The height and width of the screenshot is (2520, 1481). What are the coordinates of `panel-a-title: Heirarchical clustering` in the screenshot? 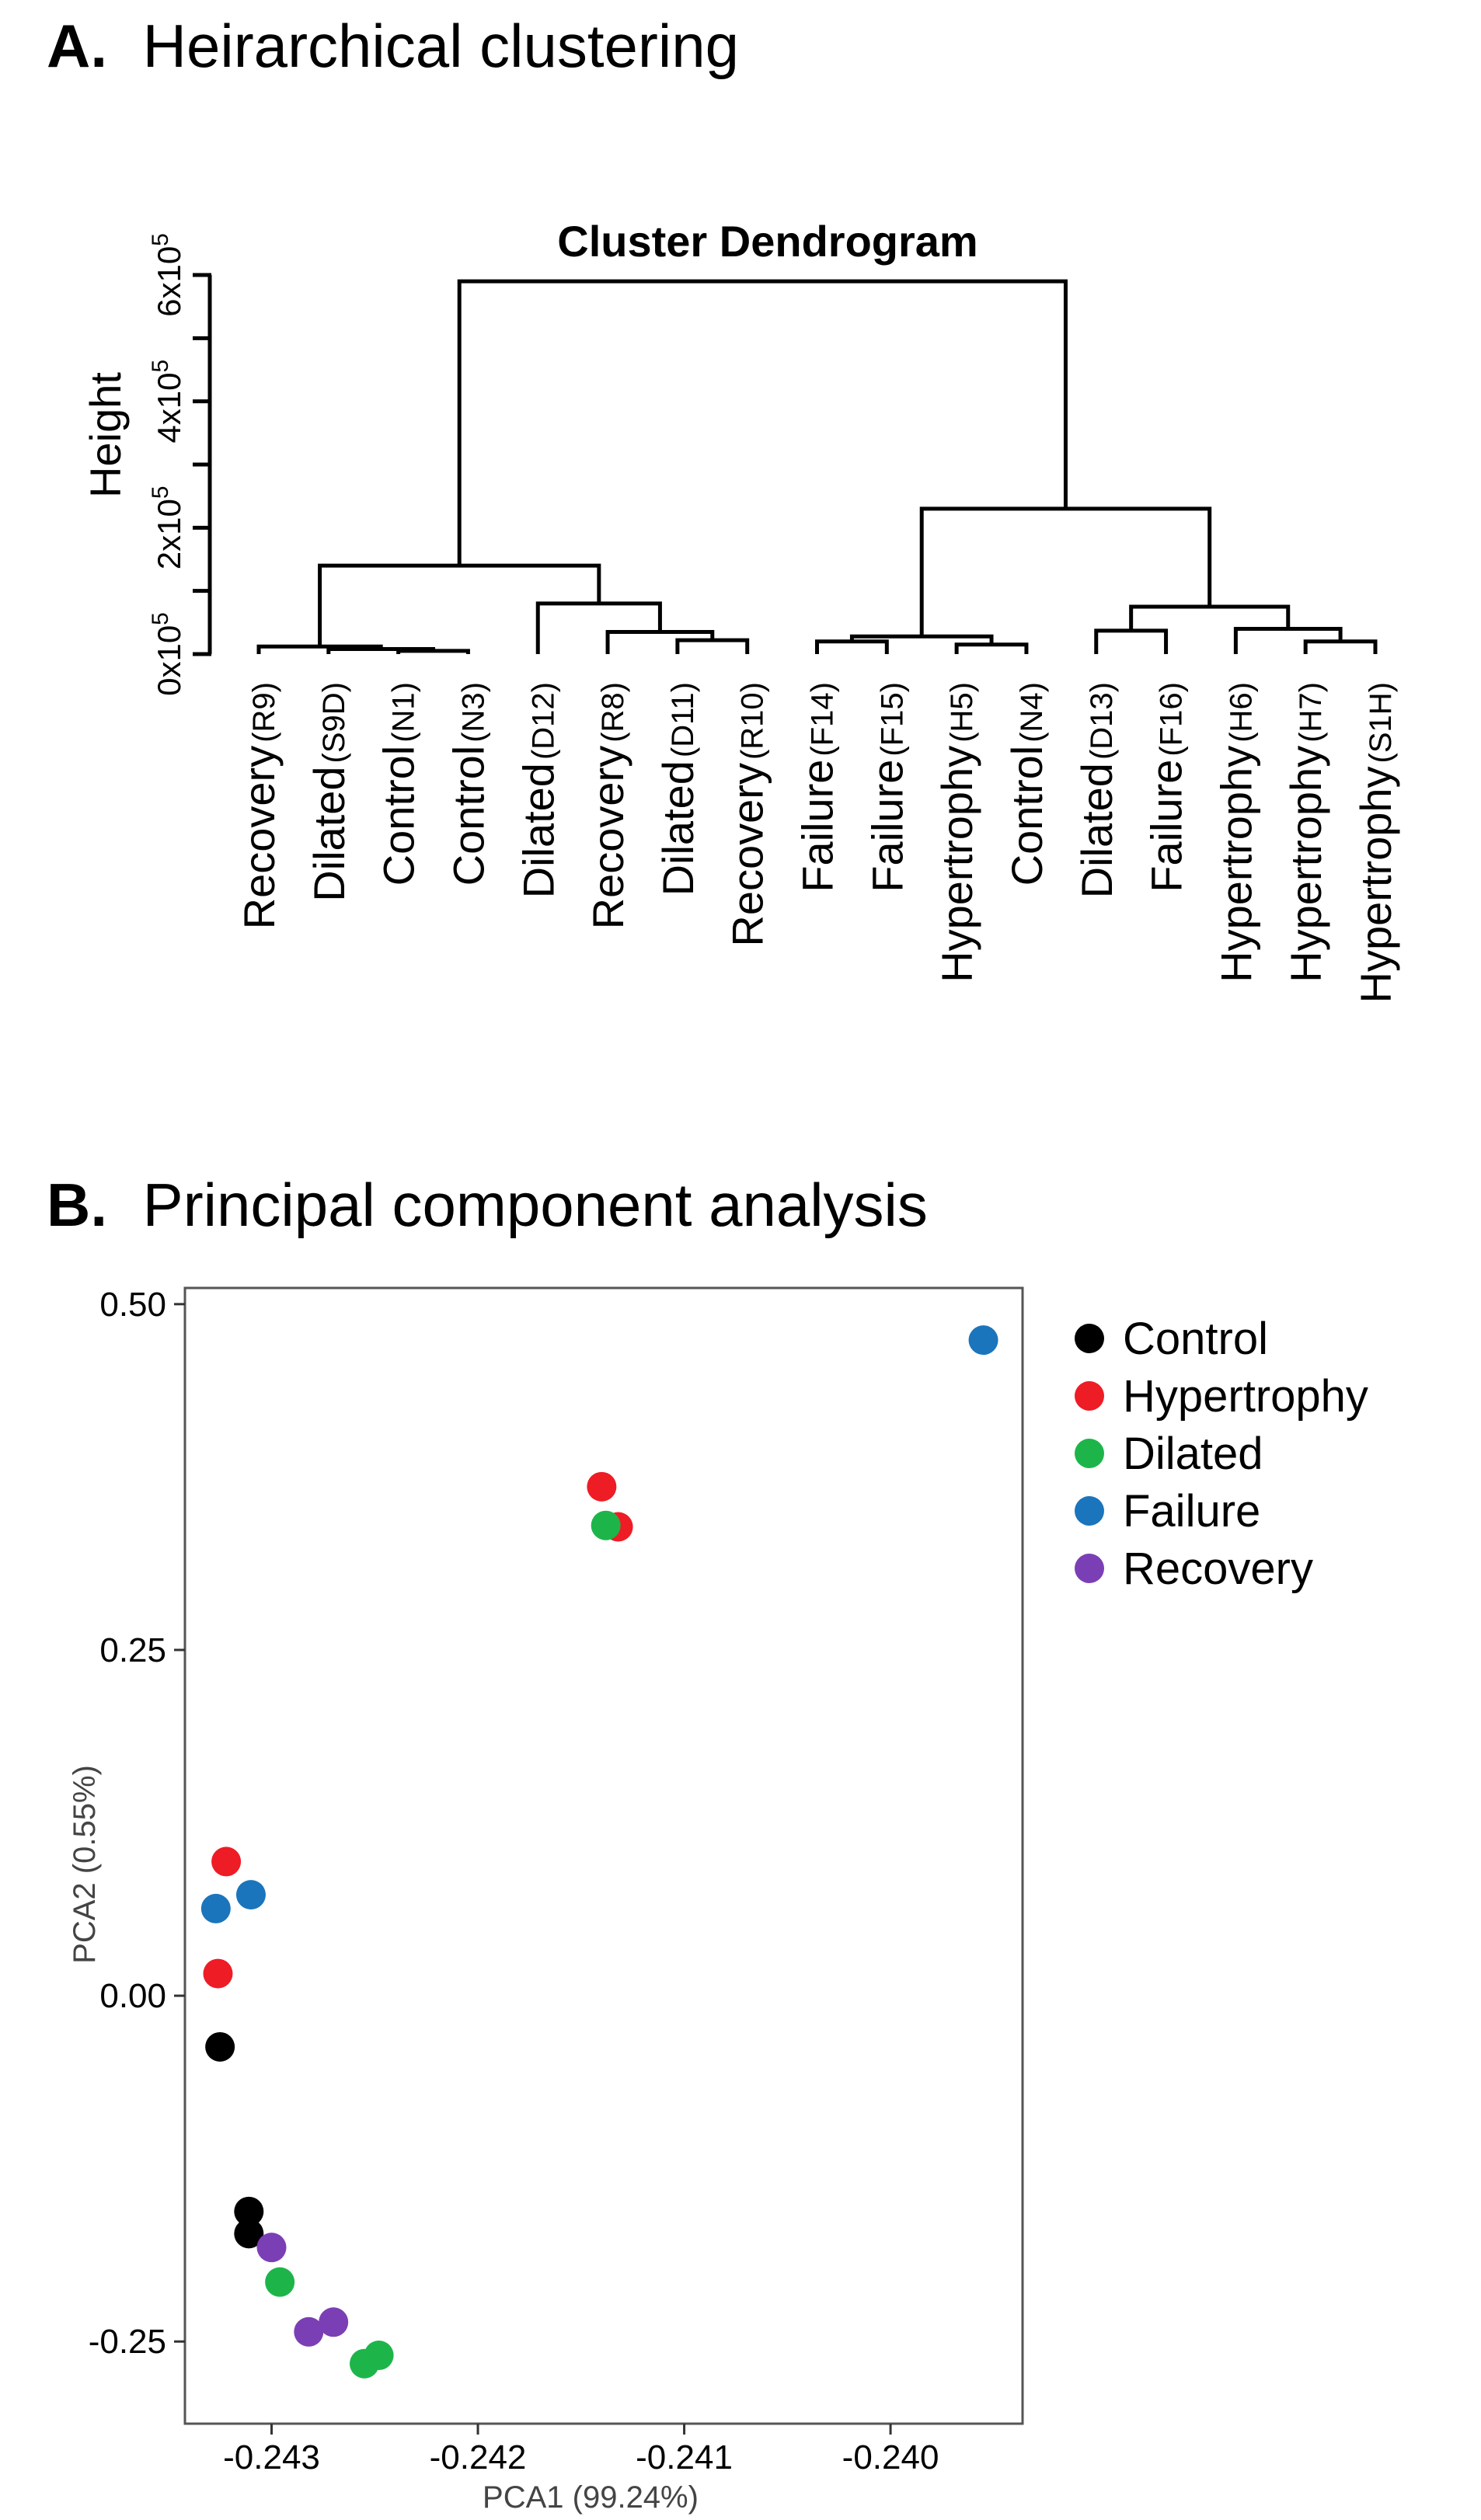 It's located at (441, 46).